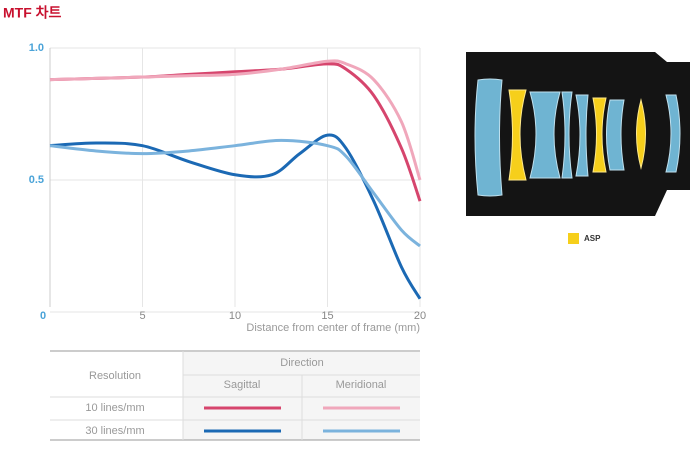 Image resolution: width=700 pixels, height=462 pixels. What do you see at coordinates (43, 316) in the screenshot?
I see `x-tick-label: 0` at bounding box center [43, 316].